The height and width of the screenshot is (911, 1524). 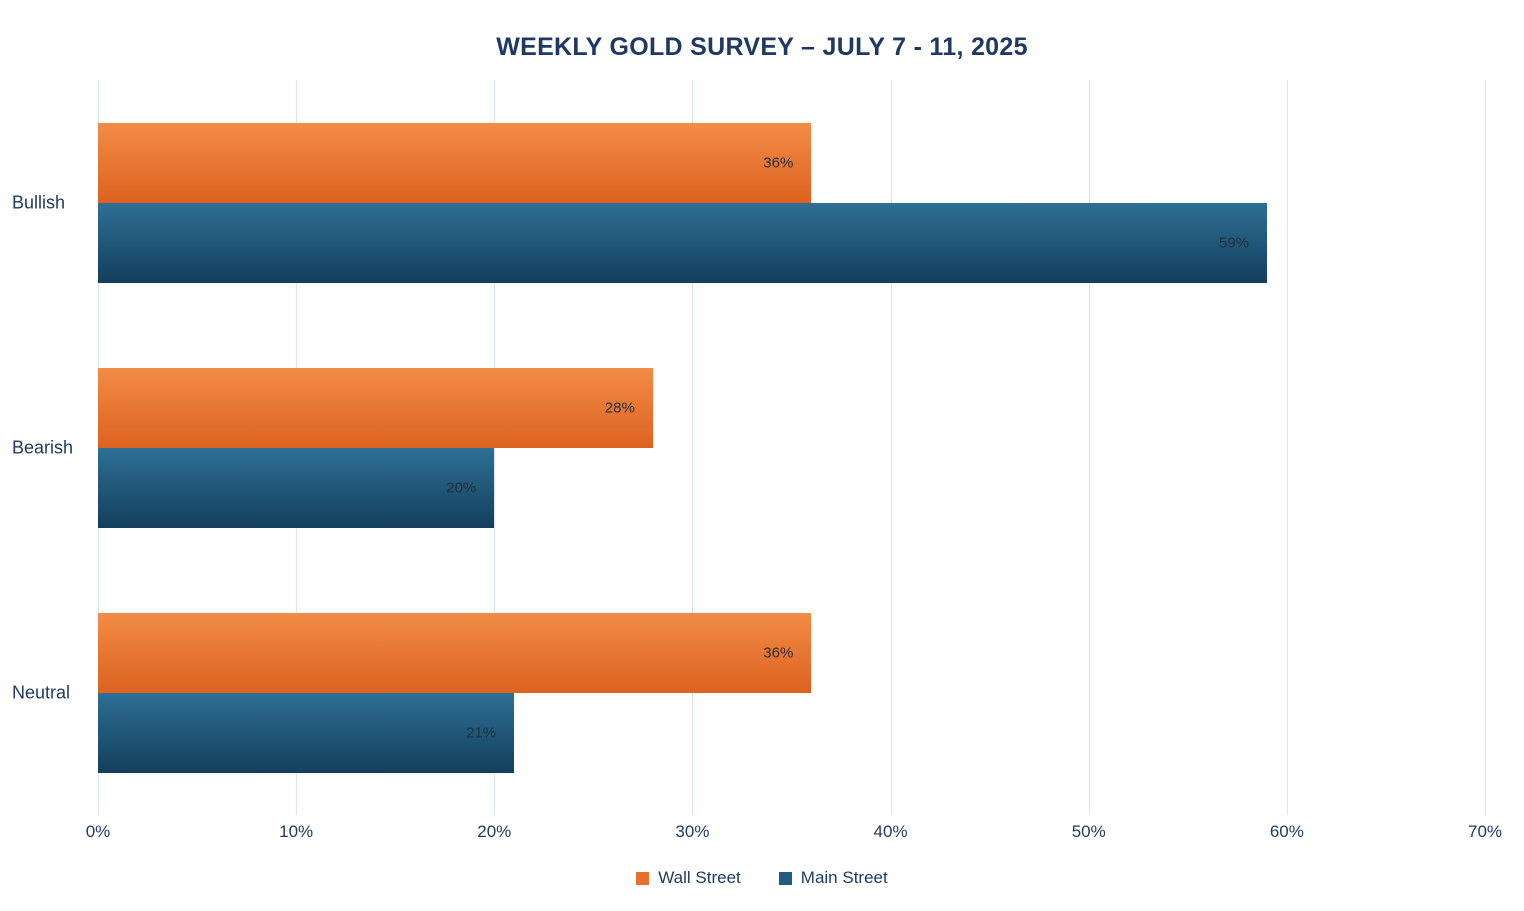 I want to click on data-label: 59%, so click(x=1234, y=242).